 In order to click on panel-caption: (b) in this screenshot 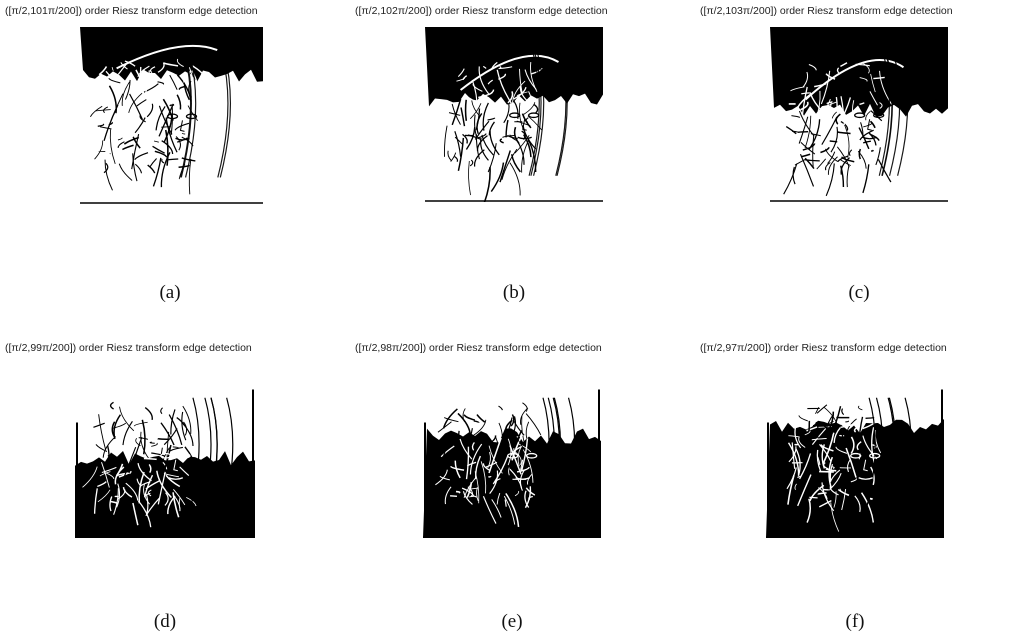, I will do `click(514, 292)`.